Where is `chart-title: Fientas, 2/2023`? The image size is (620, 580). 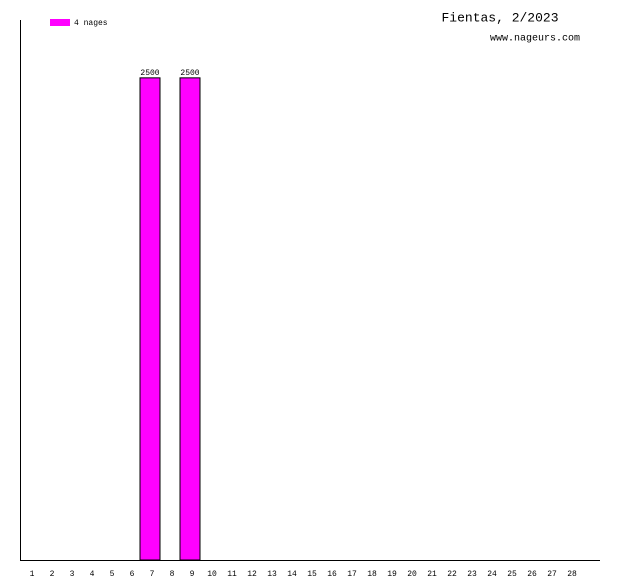 chart-title: Fientas, 2/2023 is located at coordinates (499, 17).